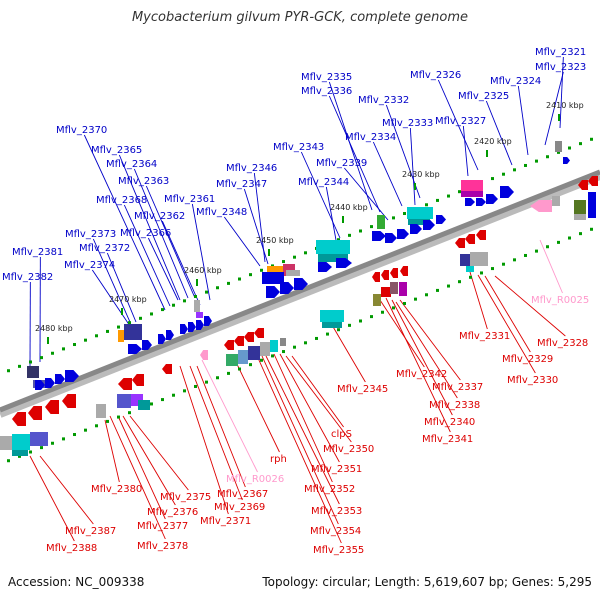 Image resolution: width=600 pixels, height=600 pixels. What do you see at coordinates (131, 164) in the screenshot?
I see `plus-strand-gene-label: Mflv_2364` at bounding box center [131, 164].